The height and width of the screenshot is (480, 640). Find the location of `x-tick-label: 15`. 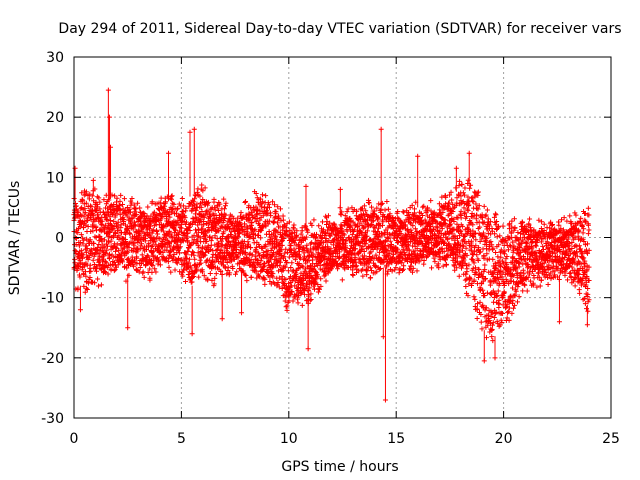

x-tick-label: 15 is located at coordinates (396, 439).